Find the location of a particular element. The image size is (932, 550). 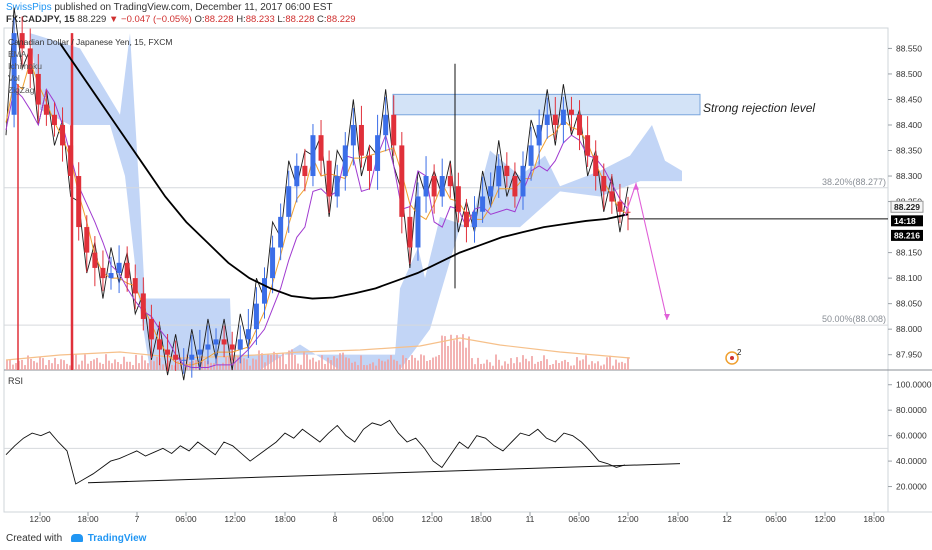

rejection-label: Strong rejection level is located at coordinates (759, 108).